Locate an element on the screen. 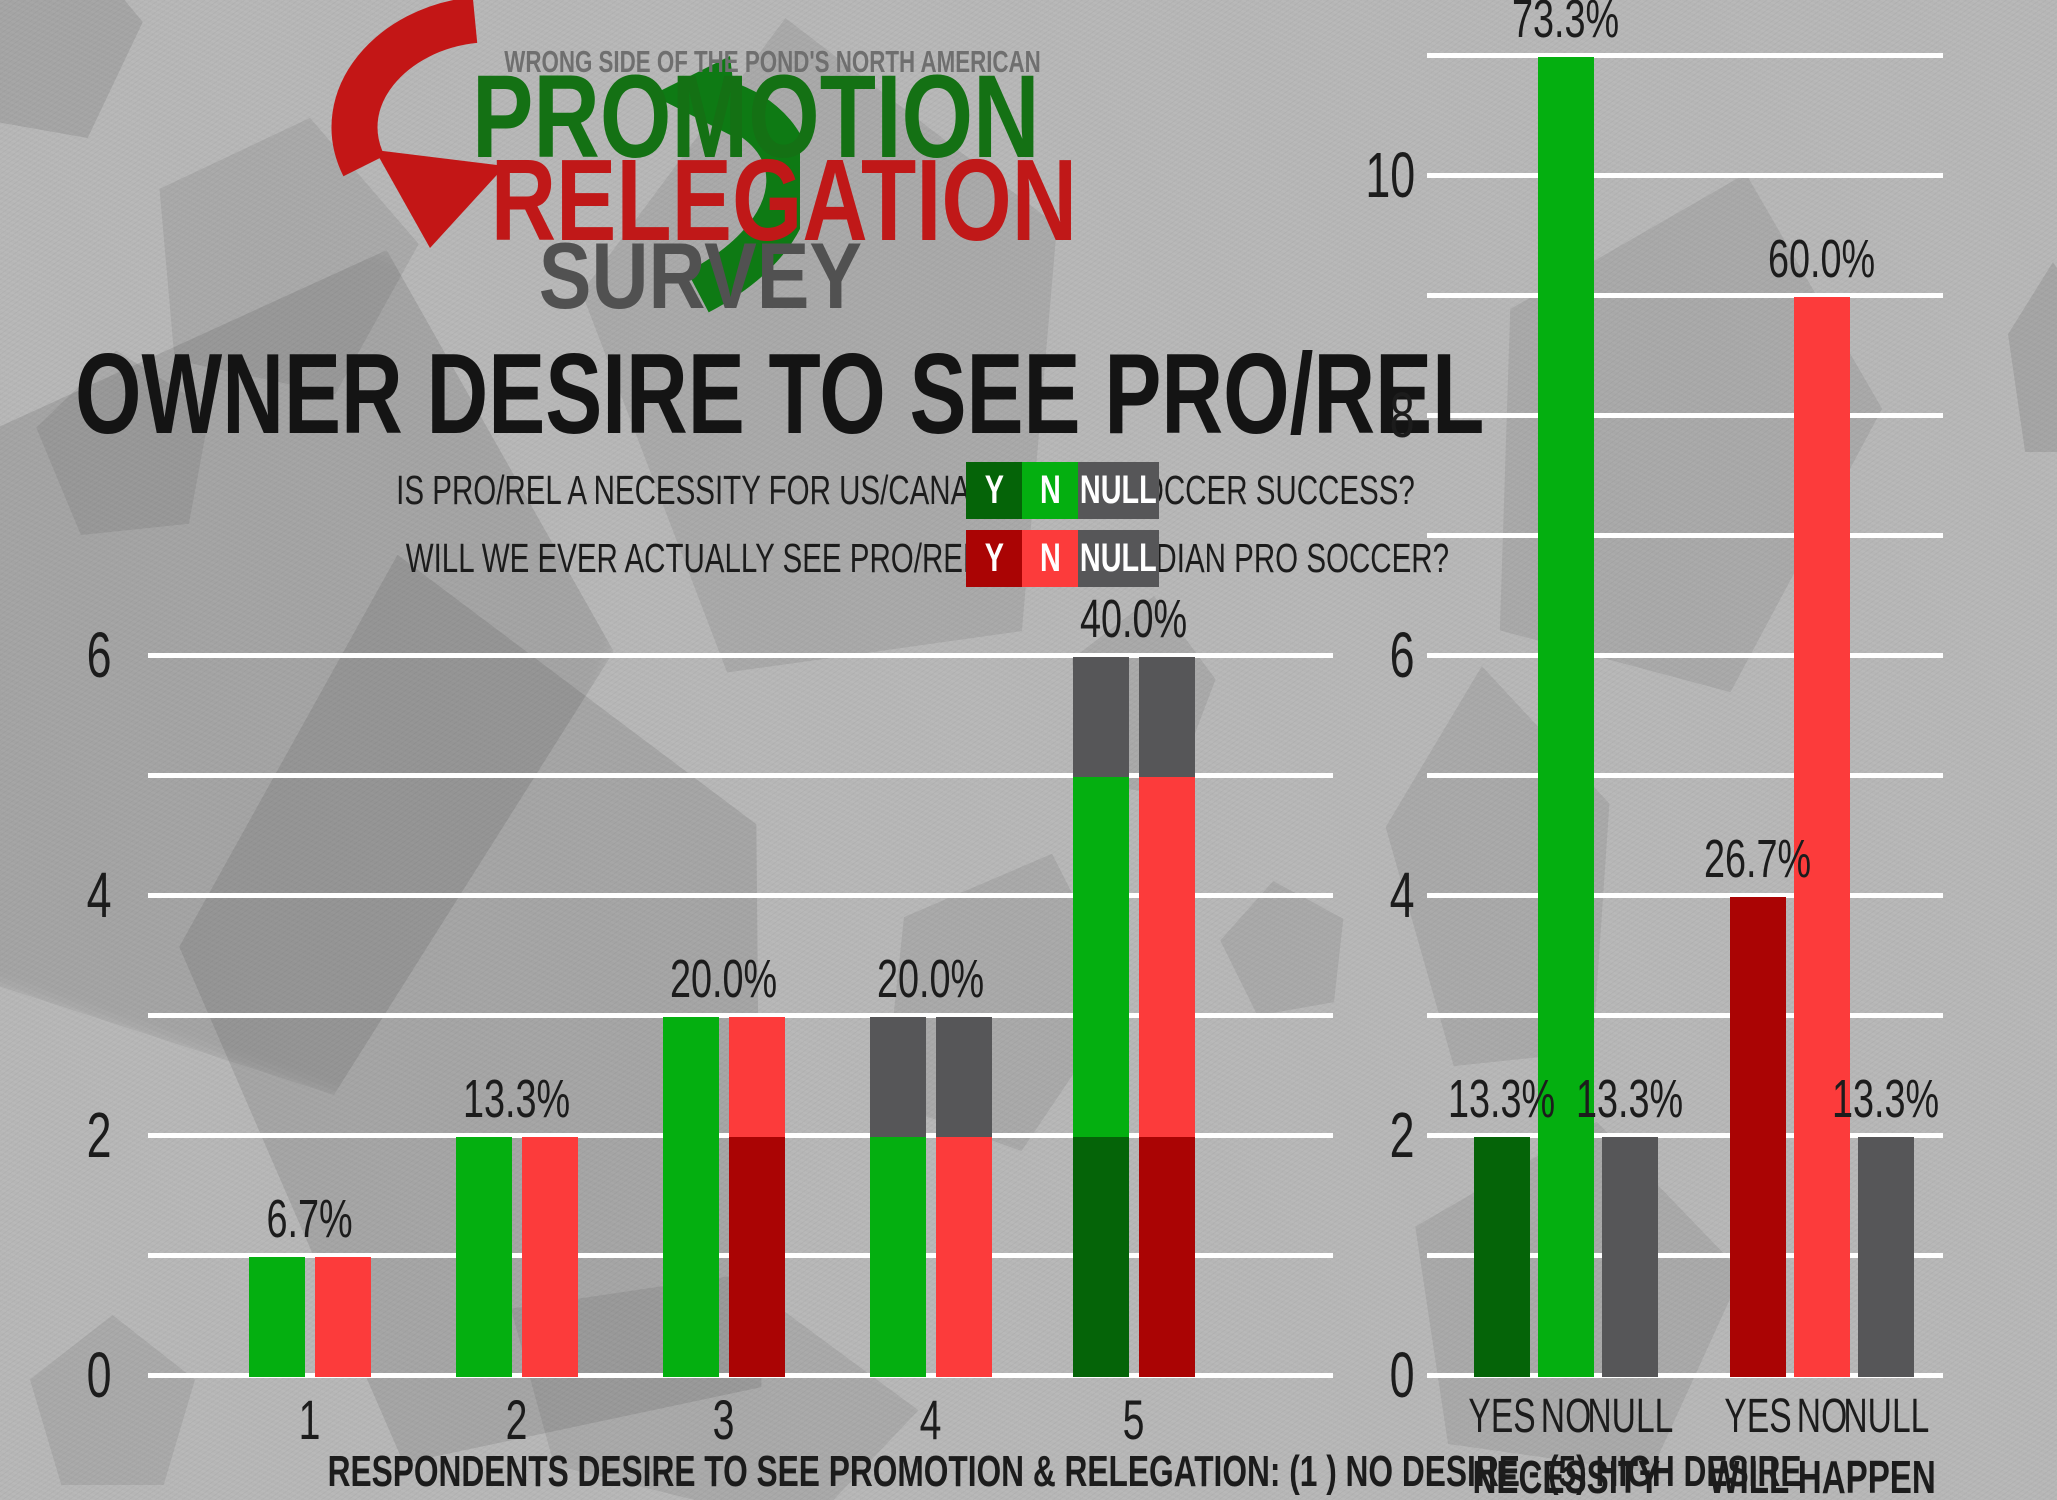 The width and height of the screenshot is (2057, 1500). gridline-y10 is located at coordinates (1685, 175).